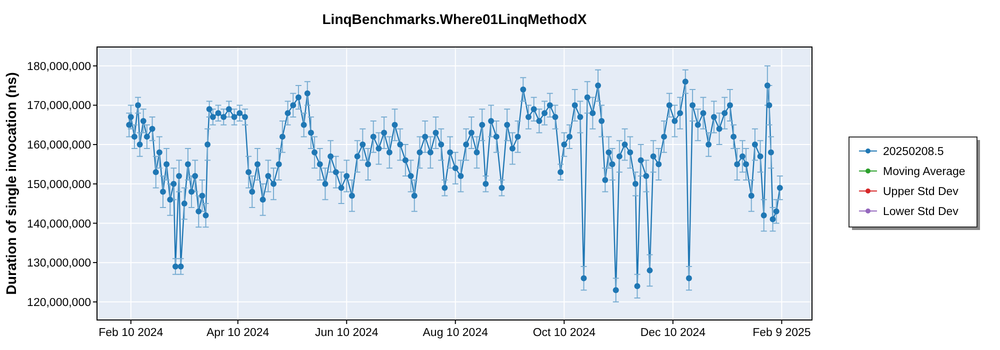 This screenshot has height=350, width=1000. Describe the element at coordinates (59, 106) in the screenshot. I see `y-tick-label: 170,000,000` at that location.